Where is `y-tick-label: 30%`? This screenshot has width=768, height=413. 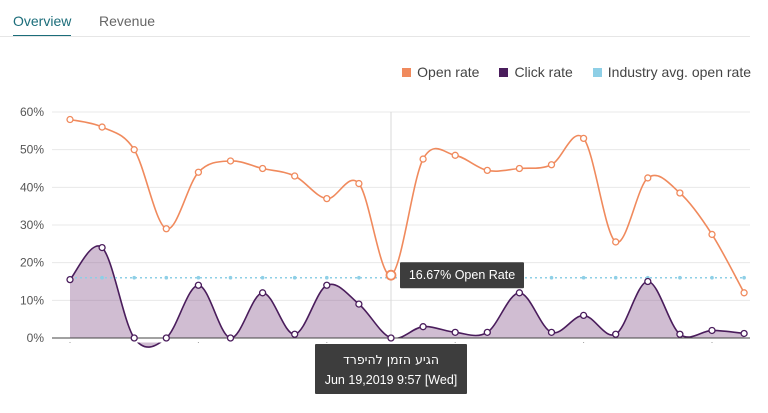 y-tick-label: 30% is located at coordinates (32, 225).